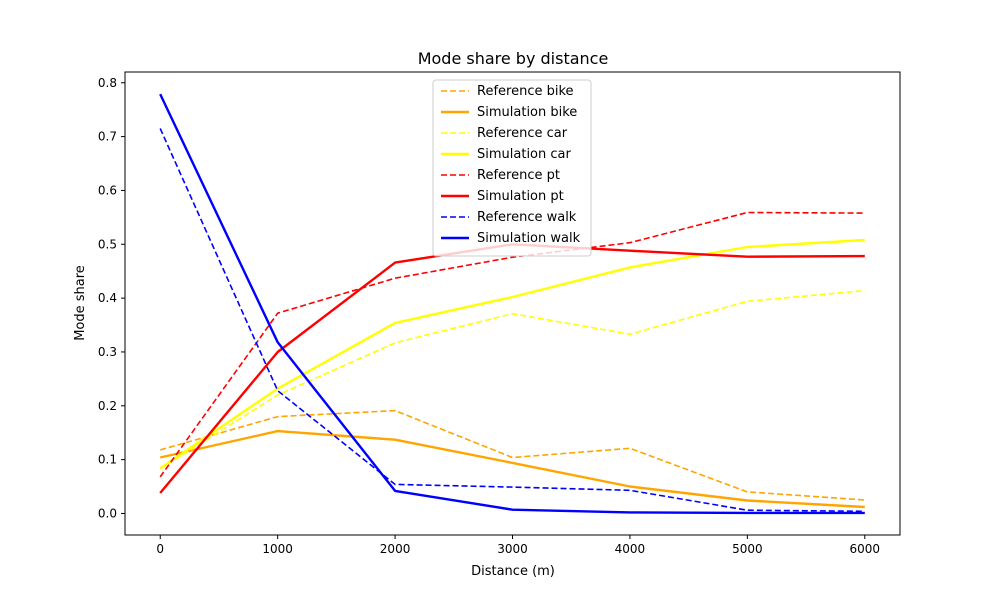 This screenshot has width=1000, height=600. What do you see at coordinates (529, 238) in the screenshot?
I see `legend-label: Simulation walk` at bounding box center [529, 238].